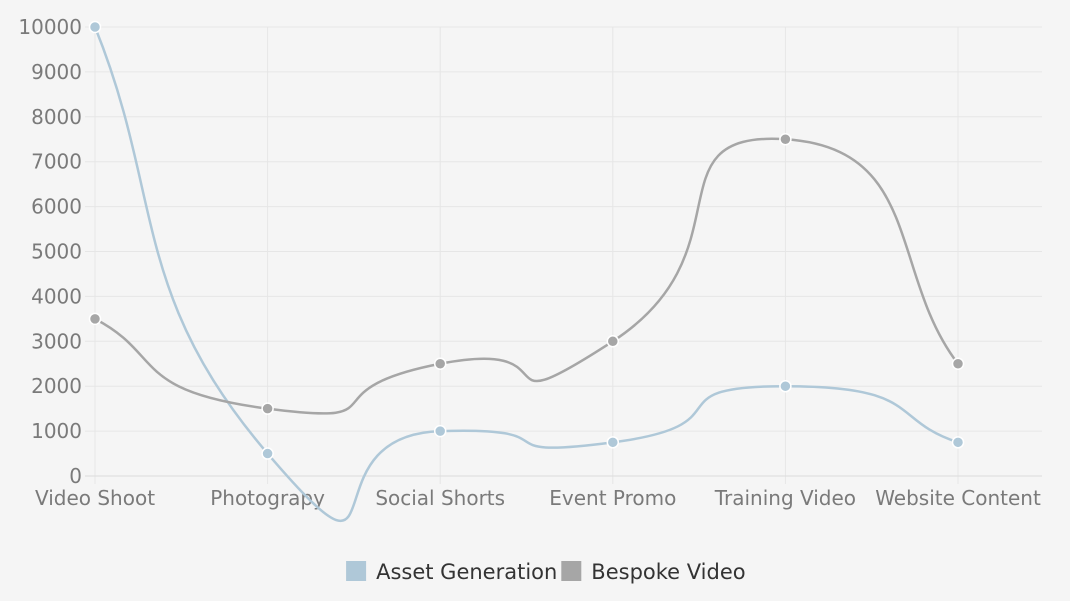 This screenshot has width=1070, height=601. What do you see at coordinates (785, 498) in the screenshot?
I see `x-tick-label: Training Video` at bounding box center [785, 498].